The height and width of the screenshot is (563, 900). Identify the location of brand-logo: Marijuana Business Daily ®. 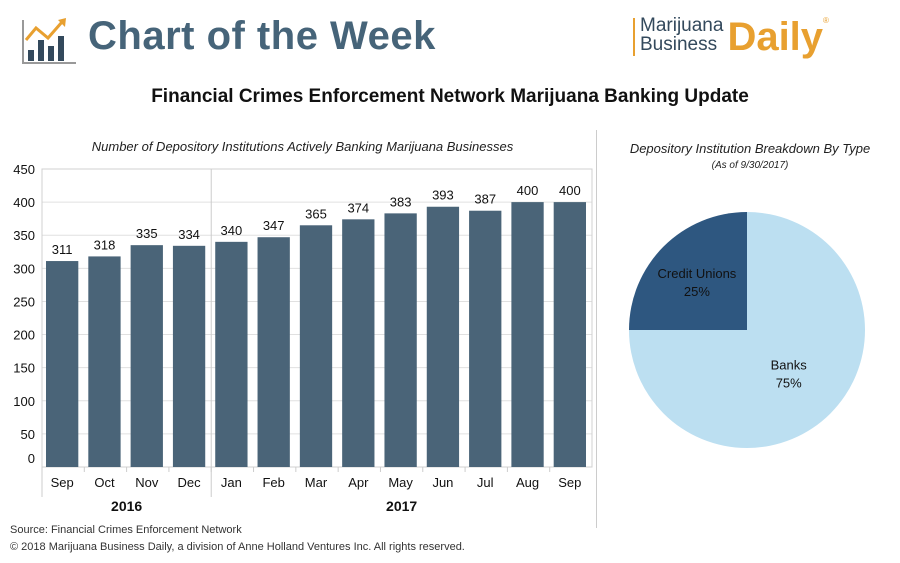
(731, 37).